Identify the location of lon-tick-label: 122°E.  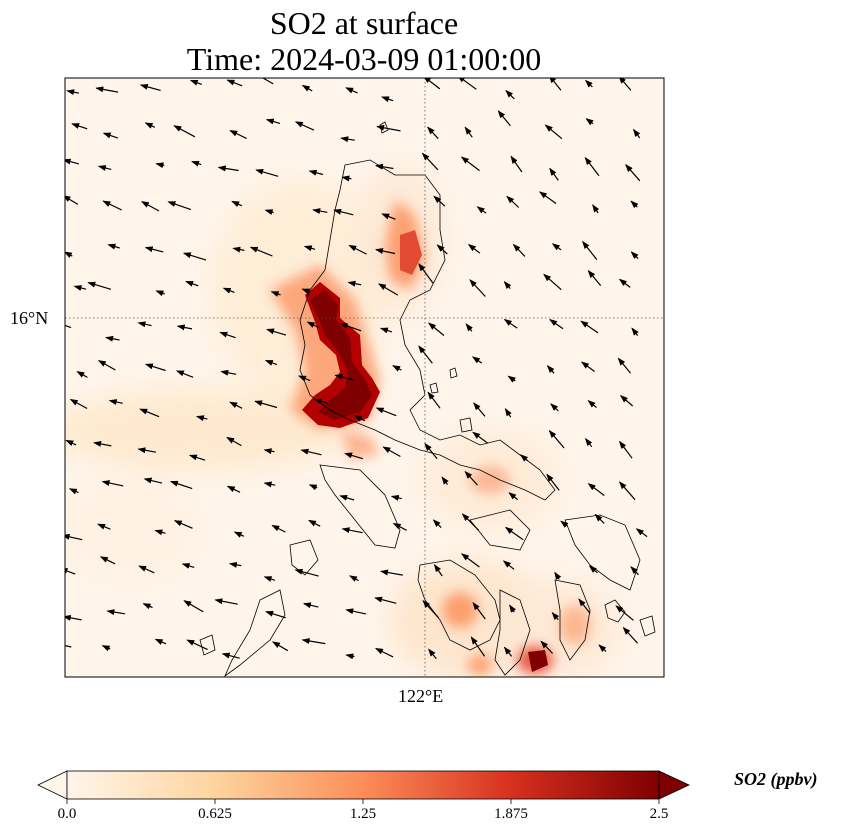
(421, 696).